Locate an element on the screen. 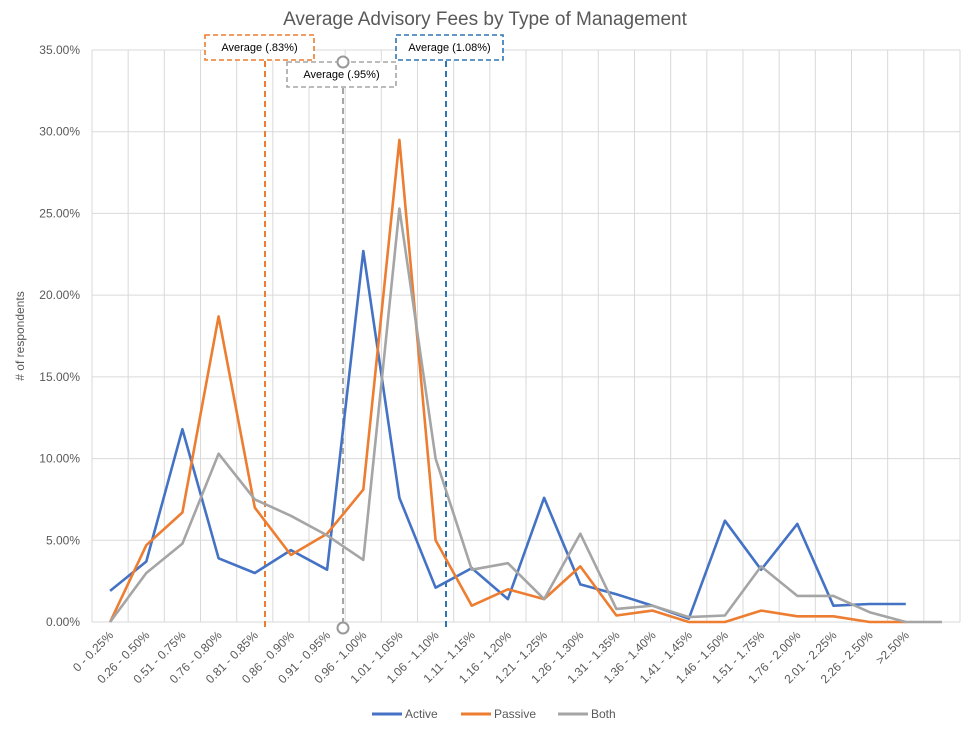  y-tick-label: 5.00% is located at coordinates (63, 540).